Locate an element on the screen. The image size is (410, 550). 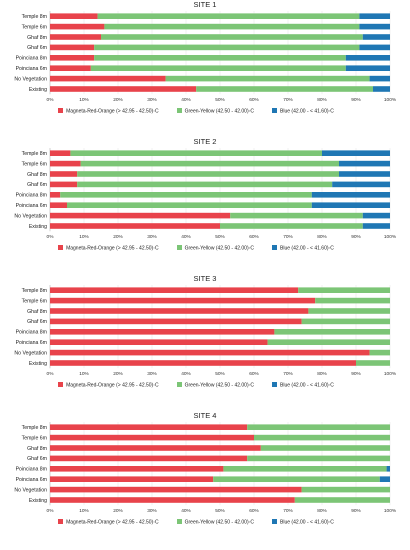
x-tick-label: 50% is located at coordinates (220, 374).